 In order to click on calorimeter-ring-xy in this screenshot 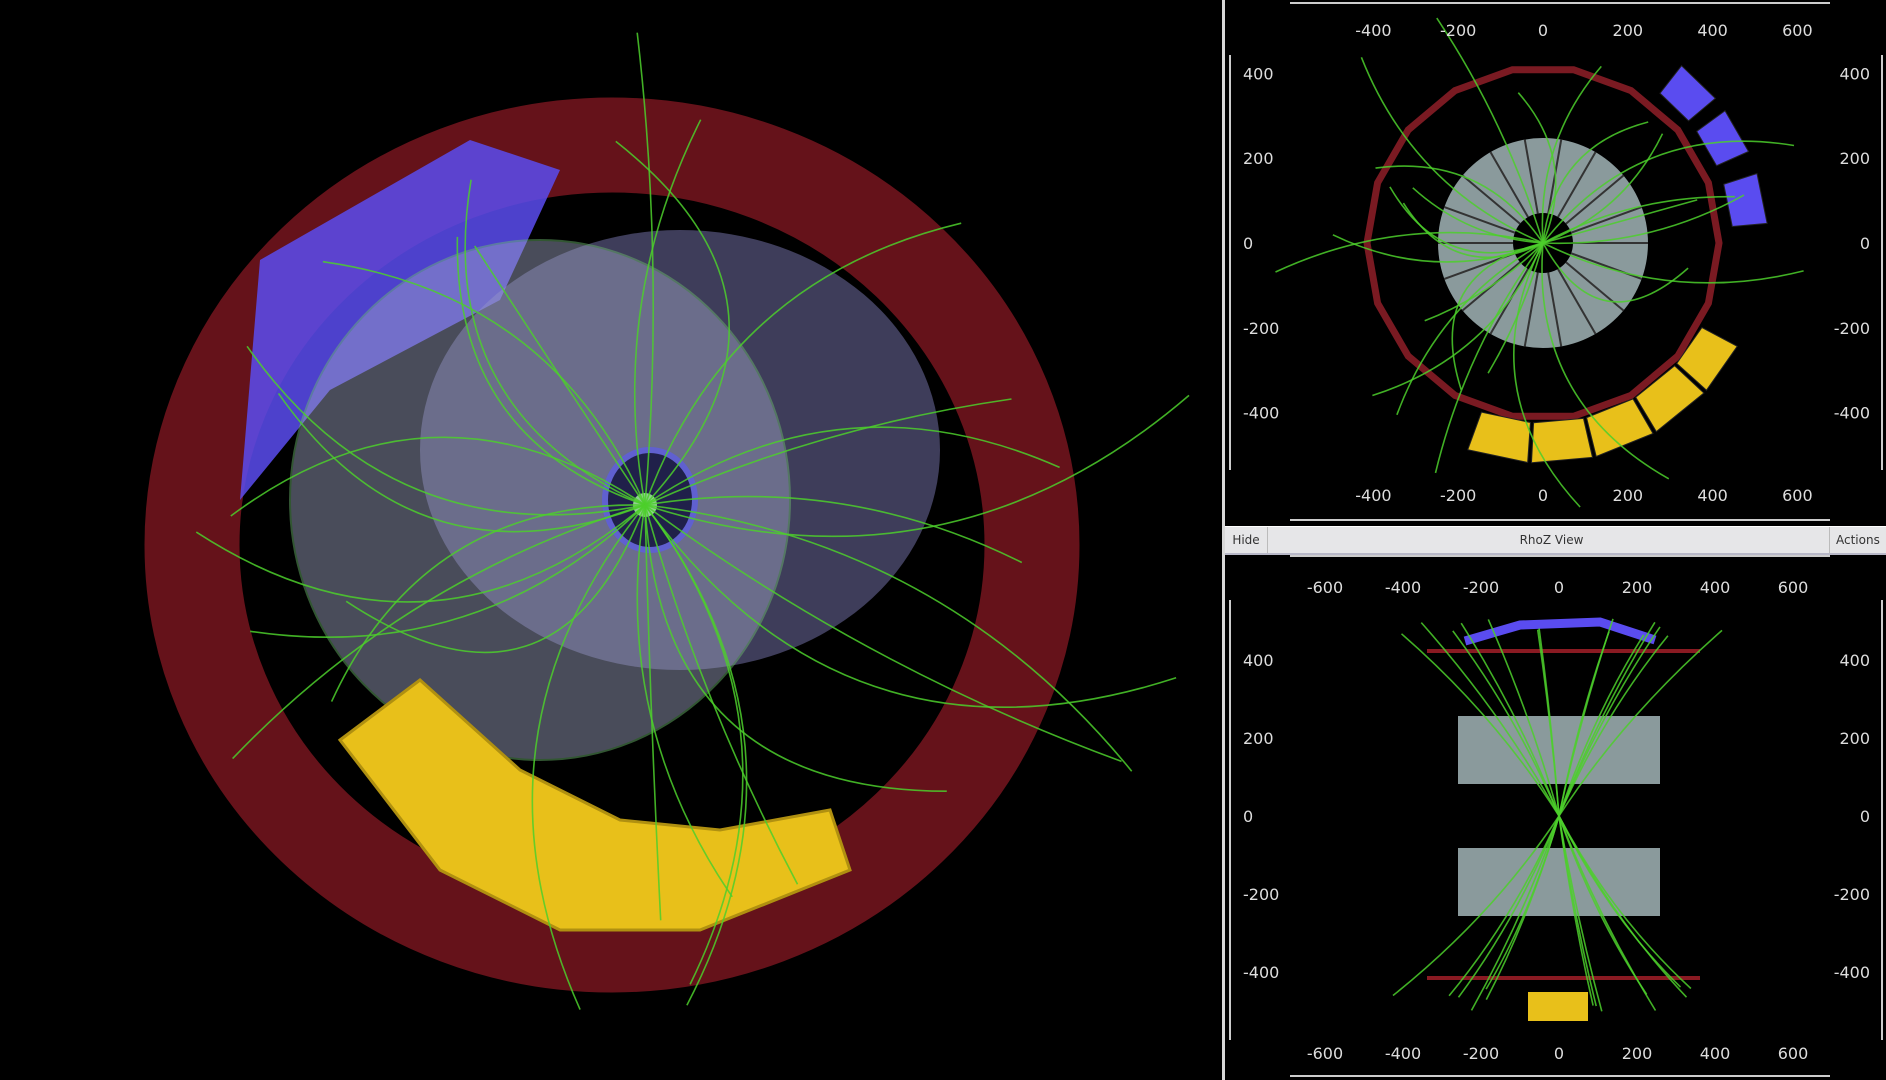, I will do `click(1543, 243)`.